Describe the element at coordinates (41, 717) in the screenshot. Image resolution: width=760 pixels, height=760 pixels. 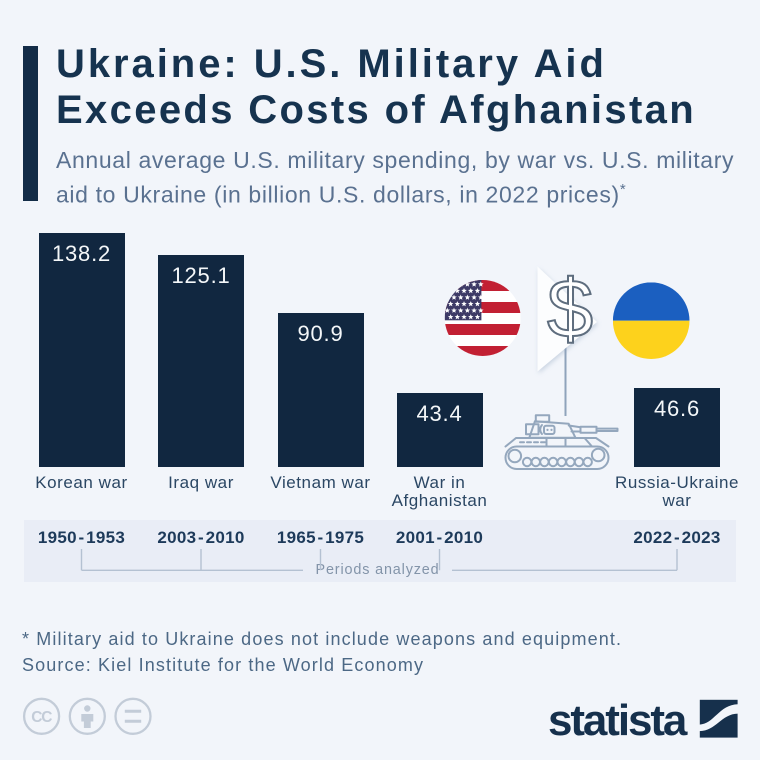
I see `svg-text: CC` at that location.